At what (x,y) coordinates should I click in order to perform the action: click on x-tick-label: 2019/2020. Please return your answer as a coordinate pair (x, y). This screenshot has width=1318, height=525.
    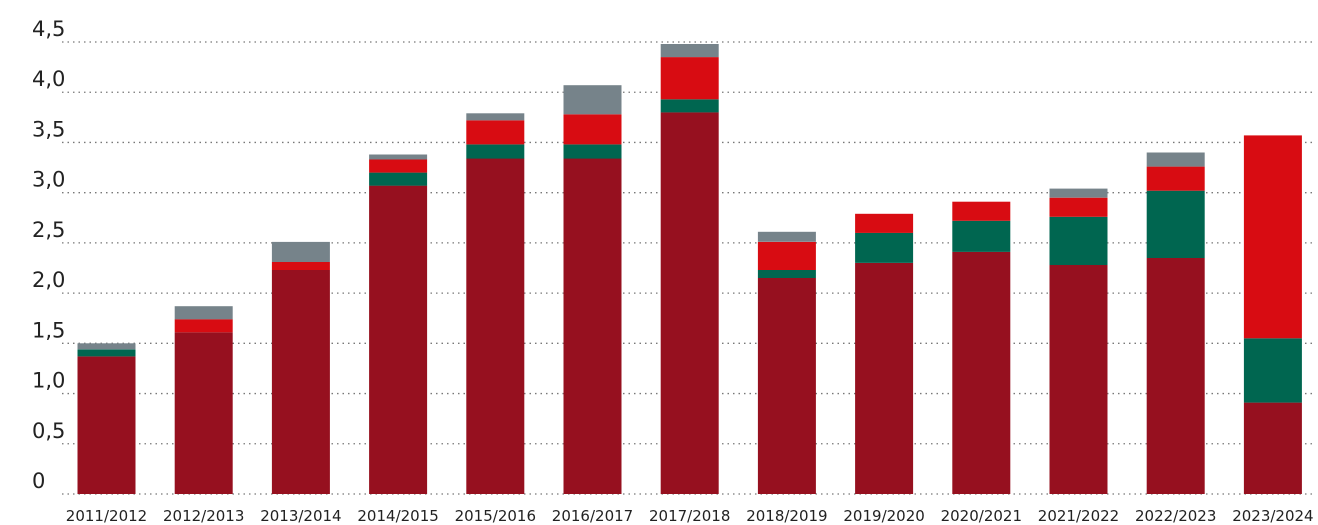
    Looking at the image, I should click on (883, 516).